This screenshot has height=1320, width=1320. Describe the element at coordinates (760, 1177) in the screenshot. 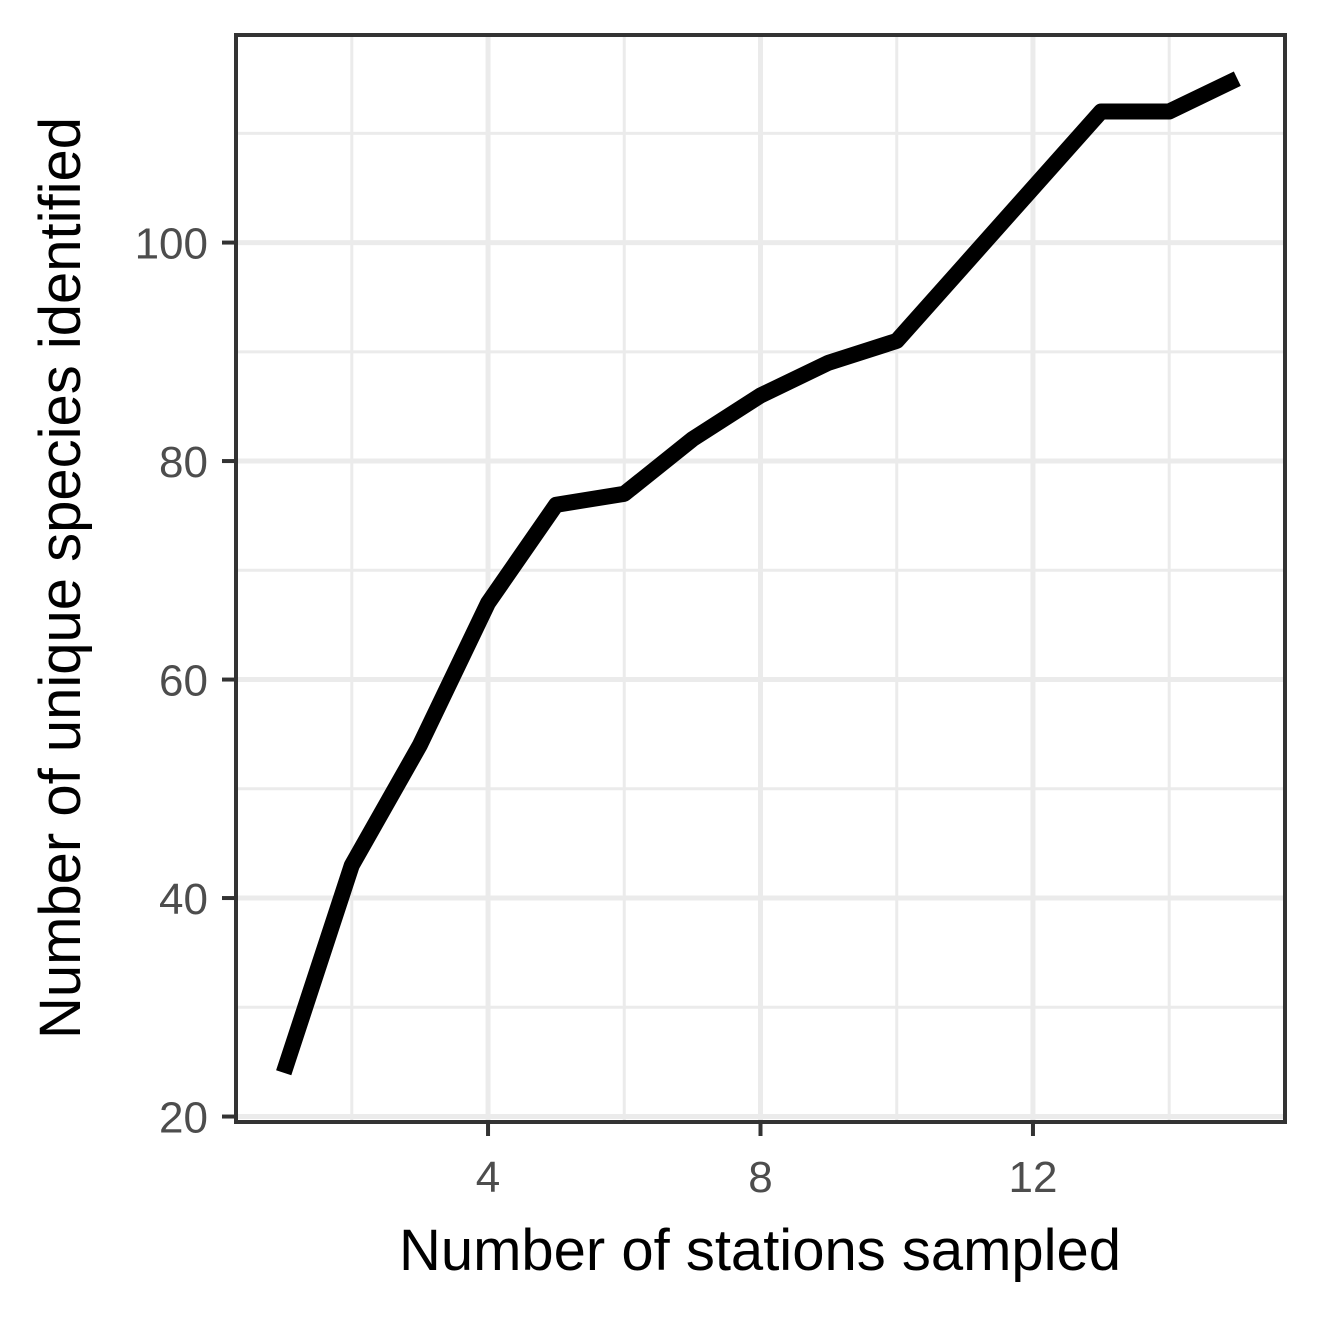

I see `x-tick-label: 8` at that location.